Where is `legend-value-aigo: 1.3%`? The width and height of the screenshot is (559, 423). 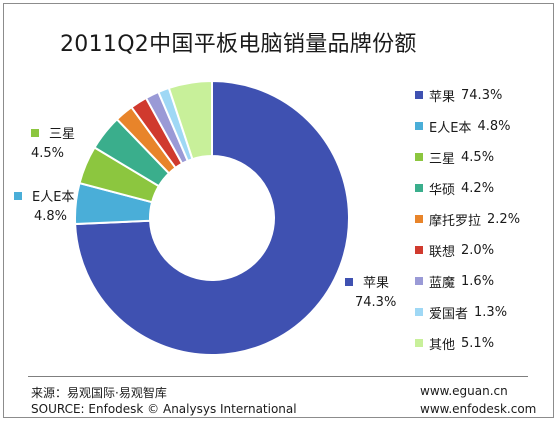 legend-value-aigo: 1.3% is located at coordinates (491, 312).